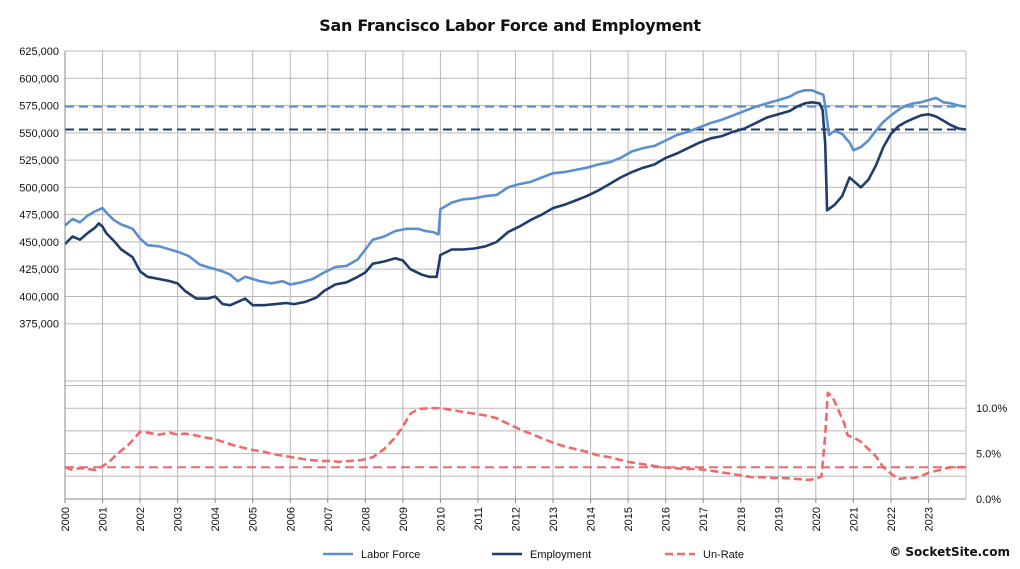  What do you see at coordinates (510, 25) in the screenshot?
I see `chart-title: San Francisco Labor Force and Employment` at bounding box center [510, 25].